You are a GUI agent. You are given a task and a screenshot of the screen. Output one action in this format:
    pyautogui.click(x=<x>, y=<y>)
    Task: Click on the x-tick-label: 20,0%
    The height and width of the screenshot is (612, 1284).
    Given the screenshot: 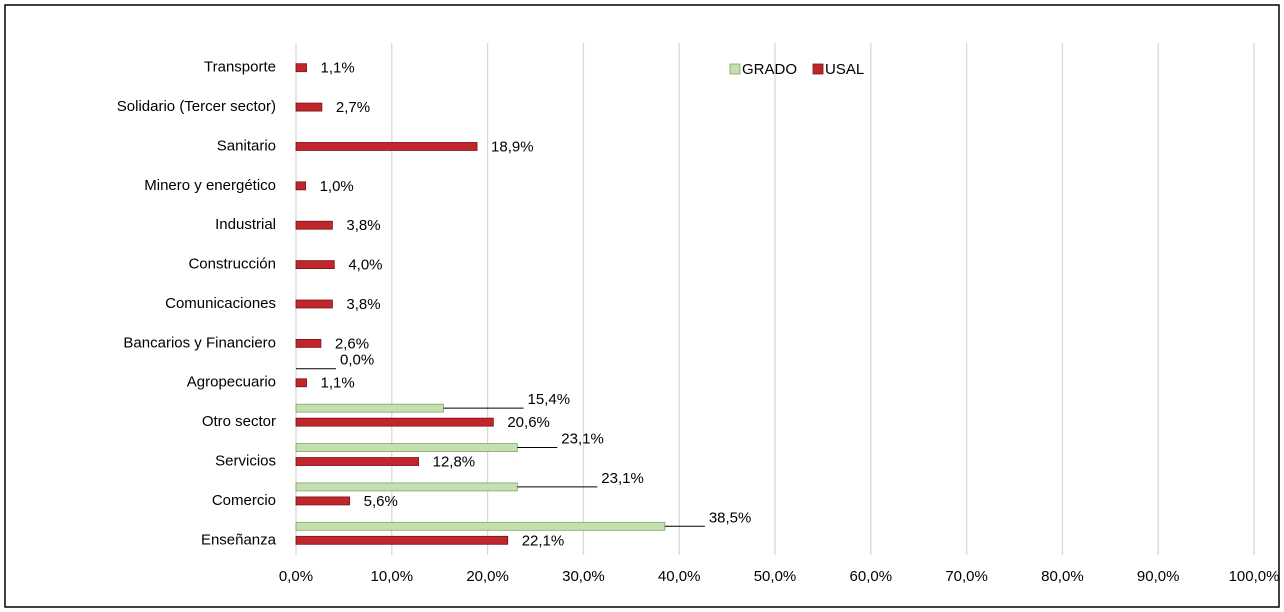 What is the action you would take?
    pyautogui.click(x=487, y=576)
    